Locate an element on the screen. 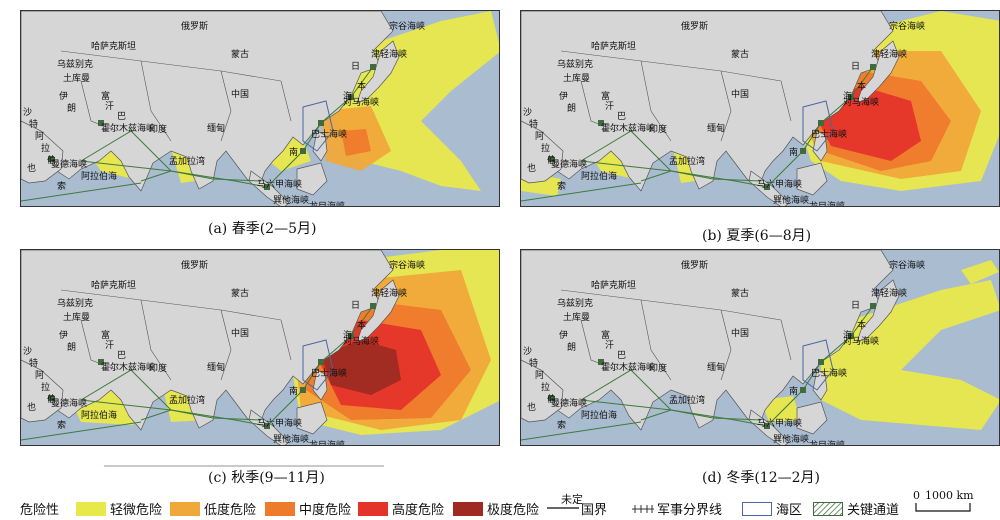 The image size is (1000, 520). sea-area-swatch is located at coordinates (757, 509).